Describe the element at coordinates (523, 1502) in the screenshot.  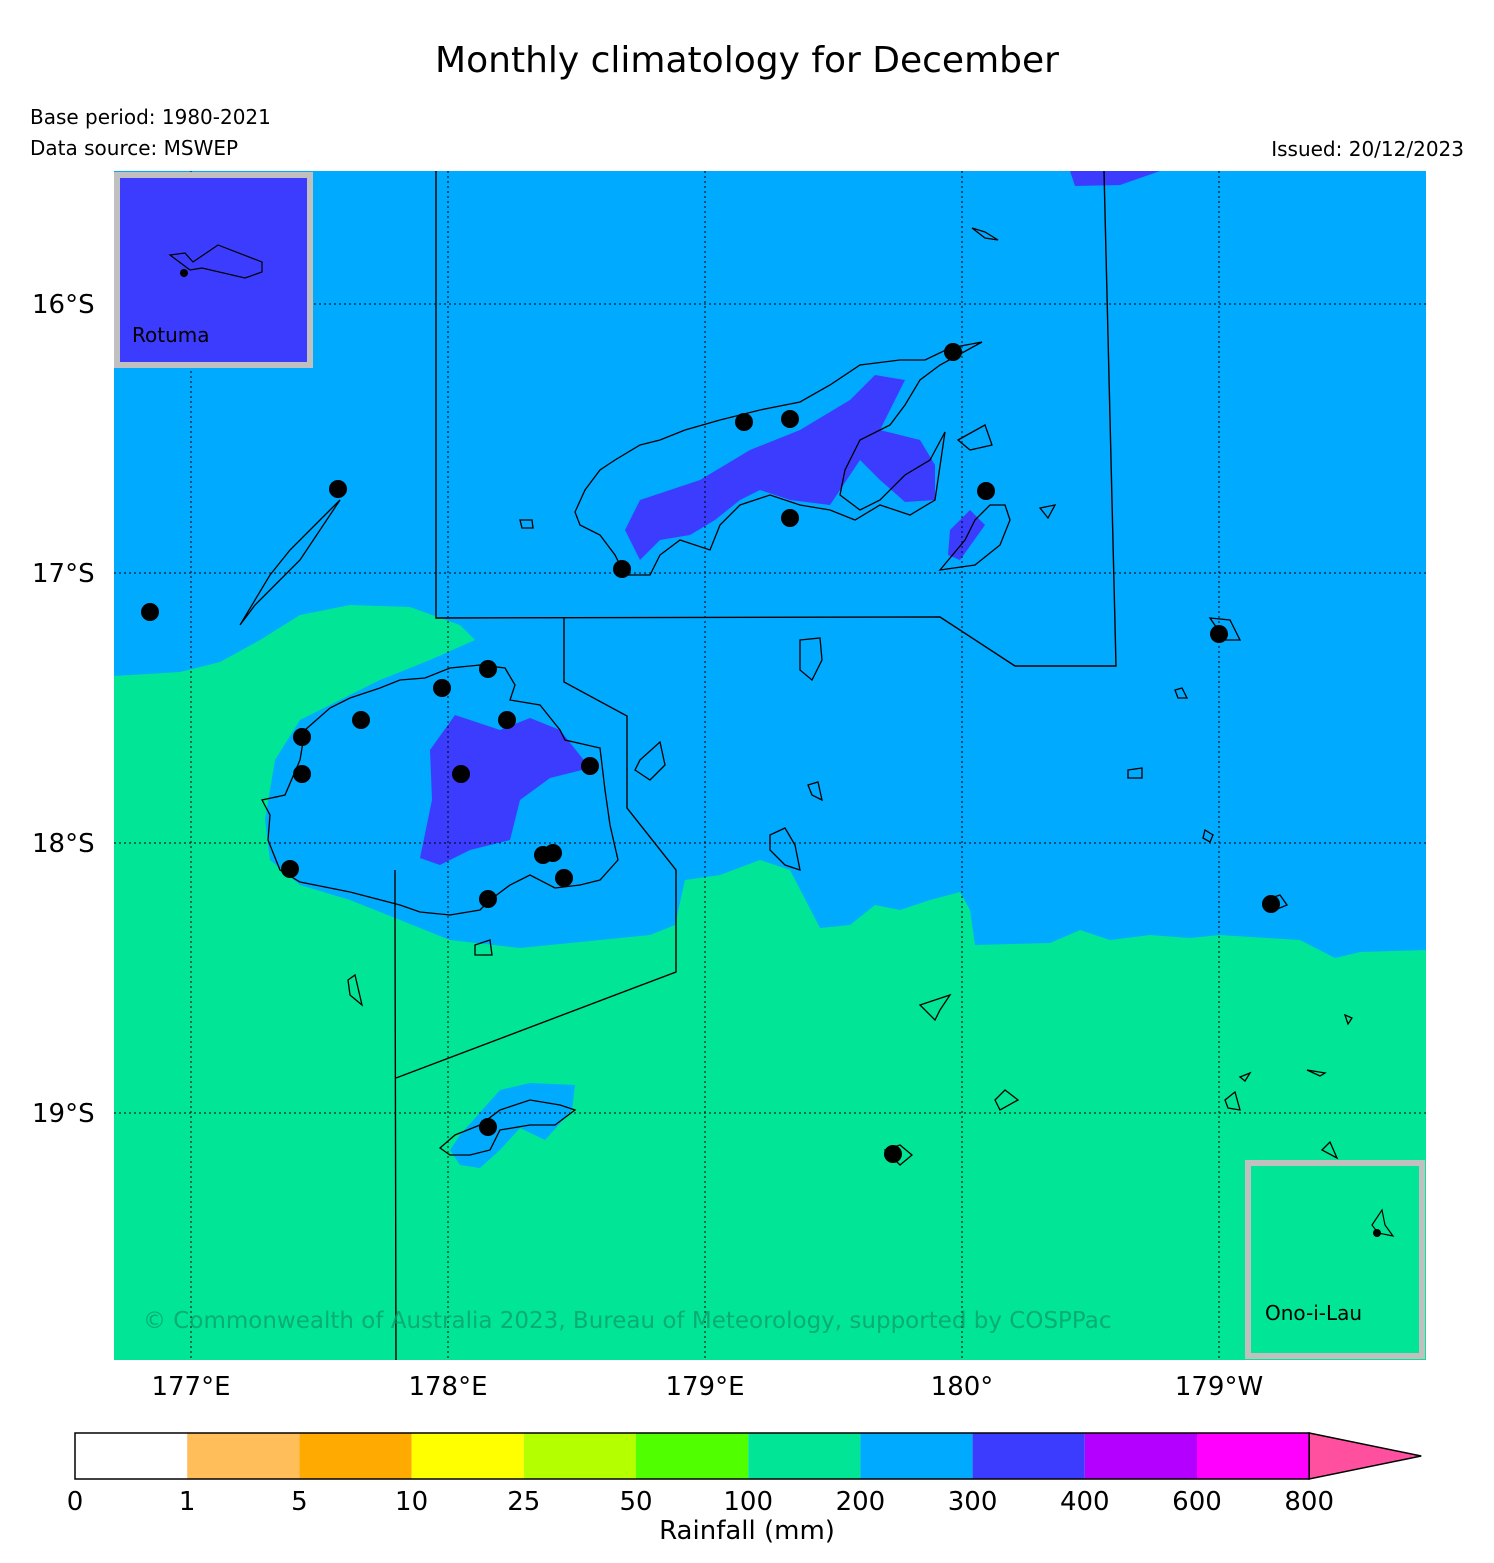
I see `colorbar-tick-label: 25` at that location.